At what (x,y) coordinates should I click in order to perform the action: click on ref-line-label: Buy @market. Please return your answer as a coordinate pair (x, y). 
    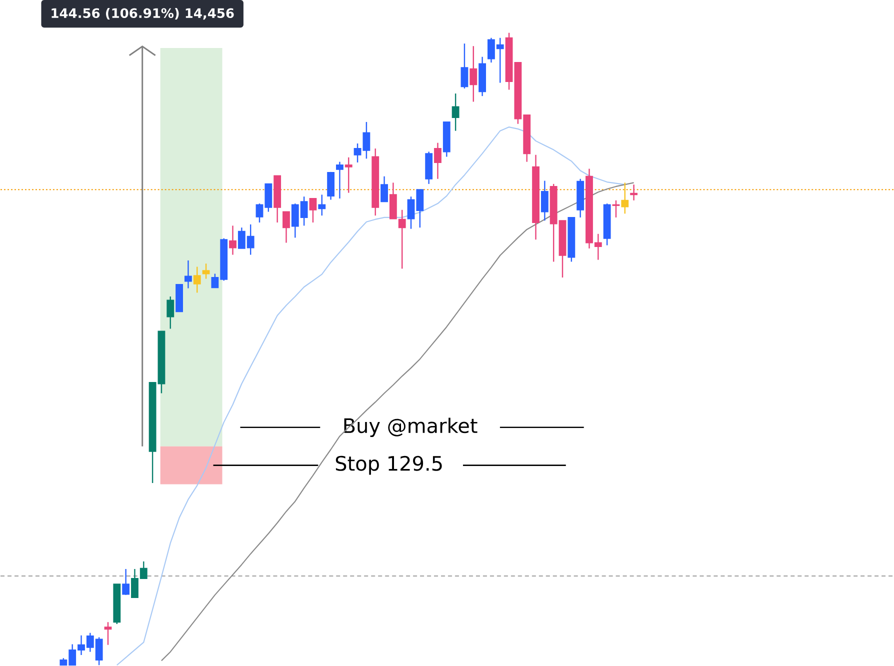
    Looking at the image, I should click on (411, 428).